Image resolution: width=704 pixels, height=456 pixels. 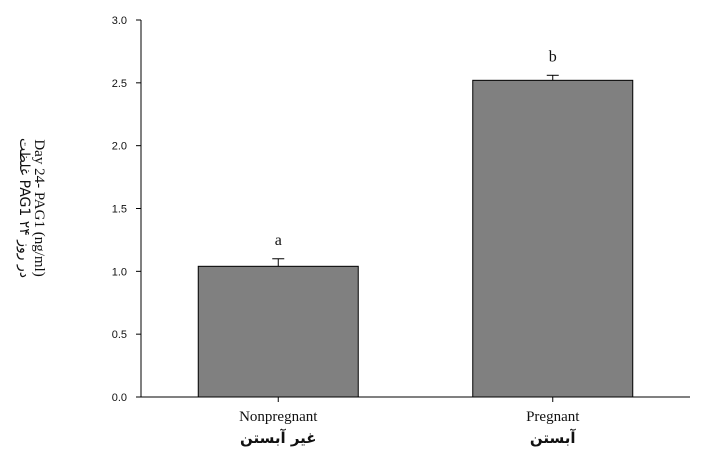 What do you see at coordinates (553, 438) in the screenshot?
I see `x-tick-label-persian: آبستن` at bounding box center [553, 438].